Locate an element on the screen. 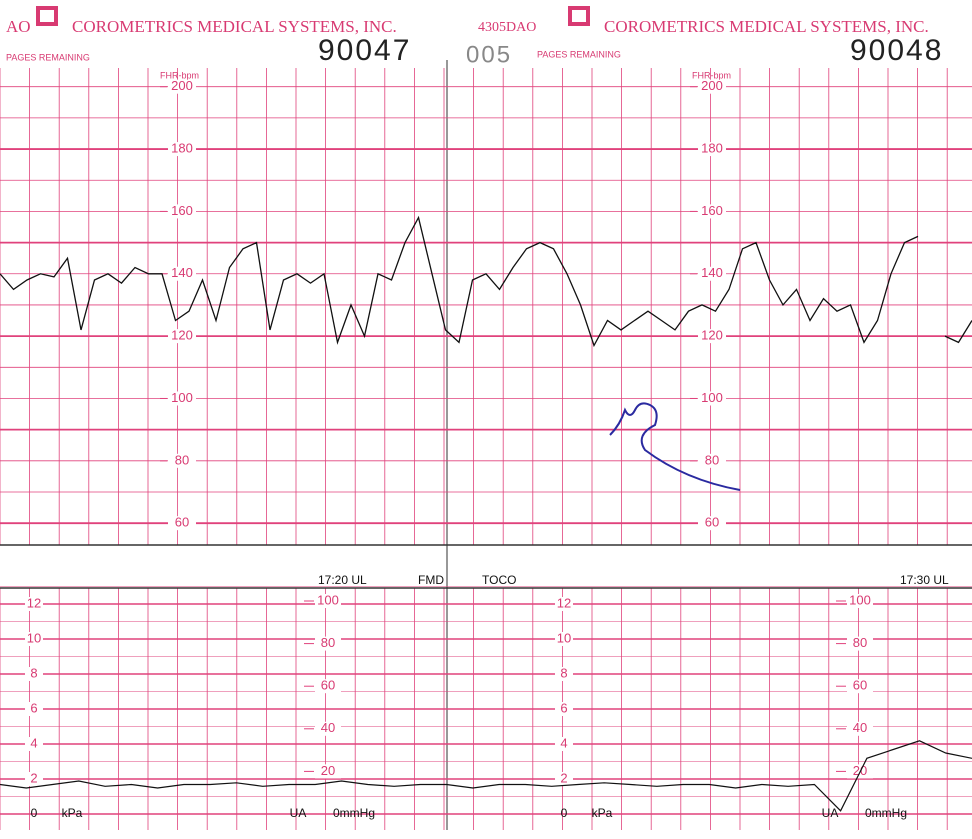  handwriting is located at coordinates (675, 446).